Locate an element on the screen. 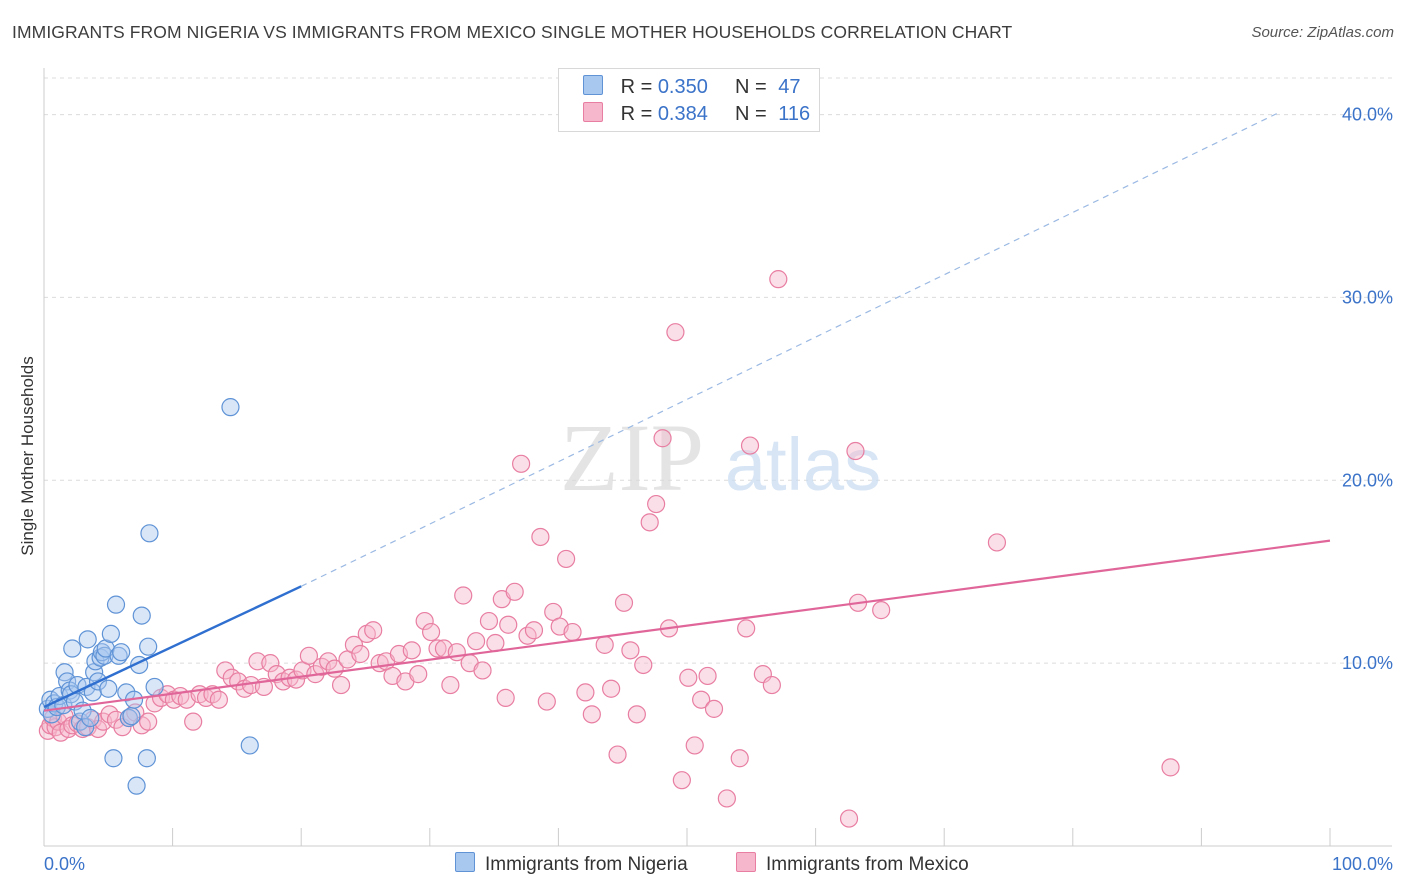  correlation-legend: R = 0.350 N = 47 R = 0.384 N = 116 is located at coordinates (689, 100).